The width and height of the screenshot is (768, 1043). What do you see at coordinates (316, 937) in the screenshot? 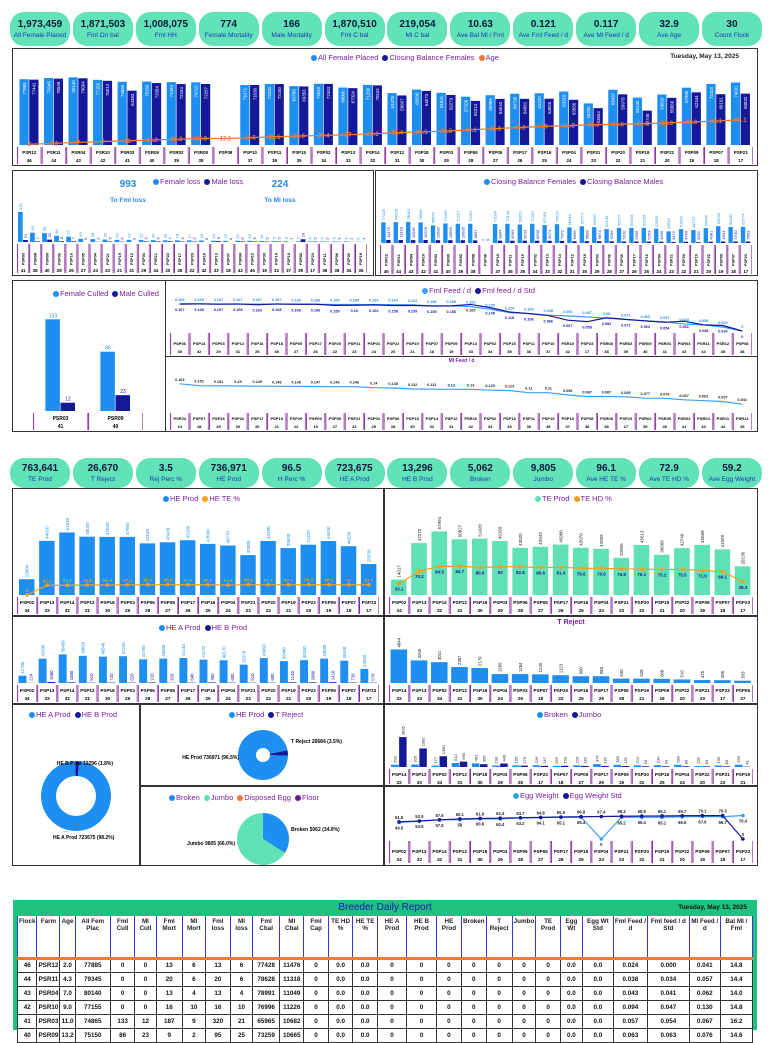
I see `table-column-header: Fml Cap` at bounding box center [316, 937].